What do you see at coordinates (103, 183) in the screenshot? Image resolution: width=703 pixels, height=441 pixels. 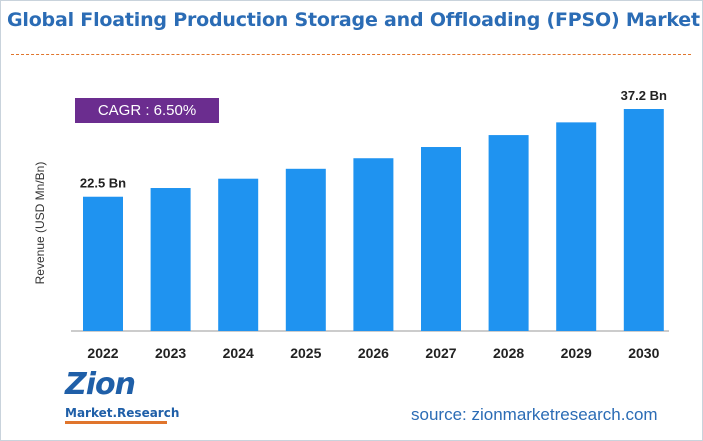 I see `data-label-2022: 22.5 Bn` at bounding box center [103, 183].